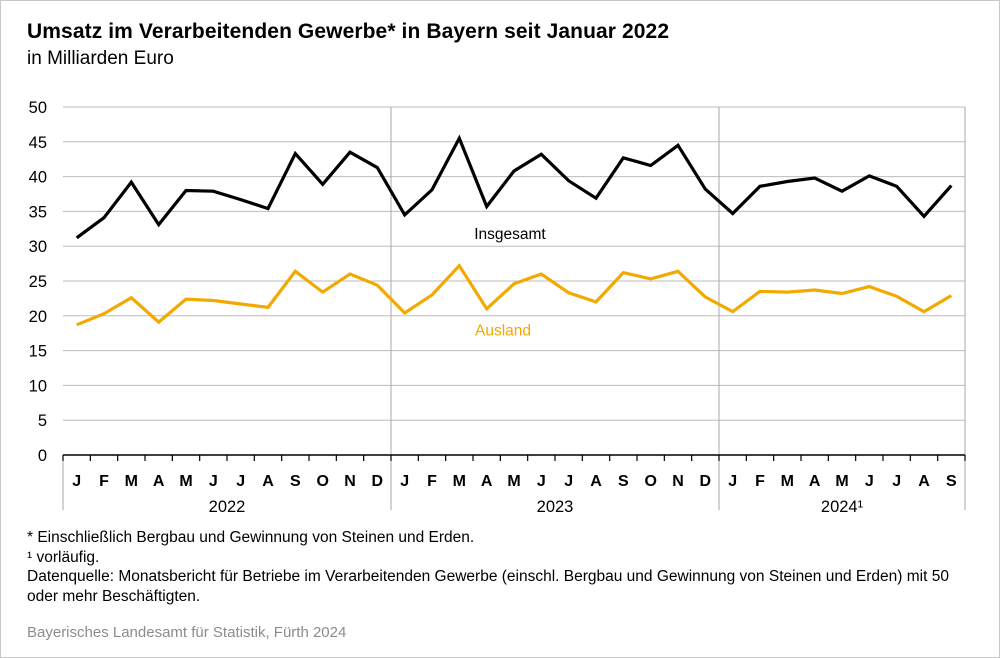 The width and height of the screenshot is (1000, 658). What do you see at coordinates (38, 352) in the screenshot?
I see `y-tick-label: 15` at bounding box center [38, 352].